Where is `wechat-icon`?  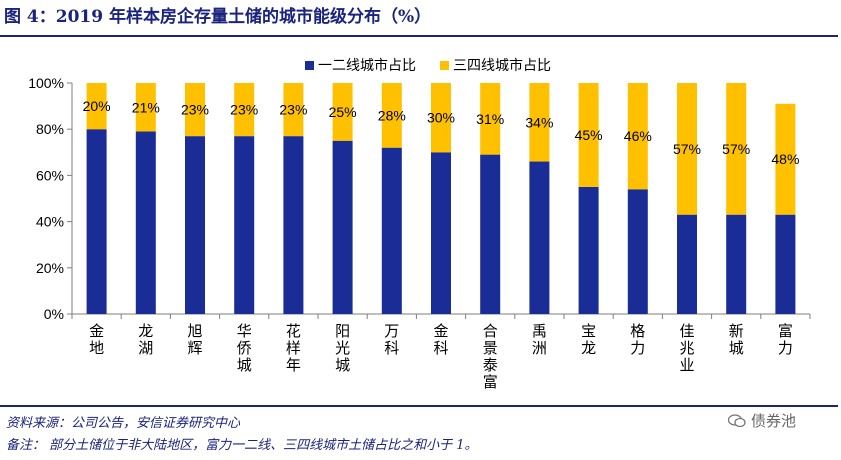 wechat-icon is located at coordinates (737, 420).